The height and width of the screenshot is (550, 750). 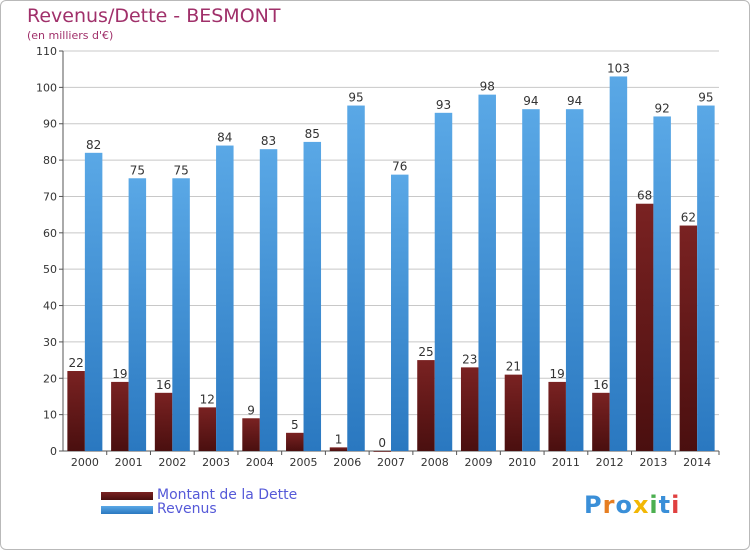 What do you see at coordinates (610, 462) in the screenshot?
I see `x-tick-label: 2012` at bounding box center [610, 462].